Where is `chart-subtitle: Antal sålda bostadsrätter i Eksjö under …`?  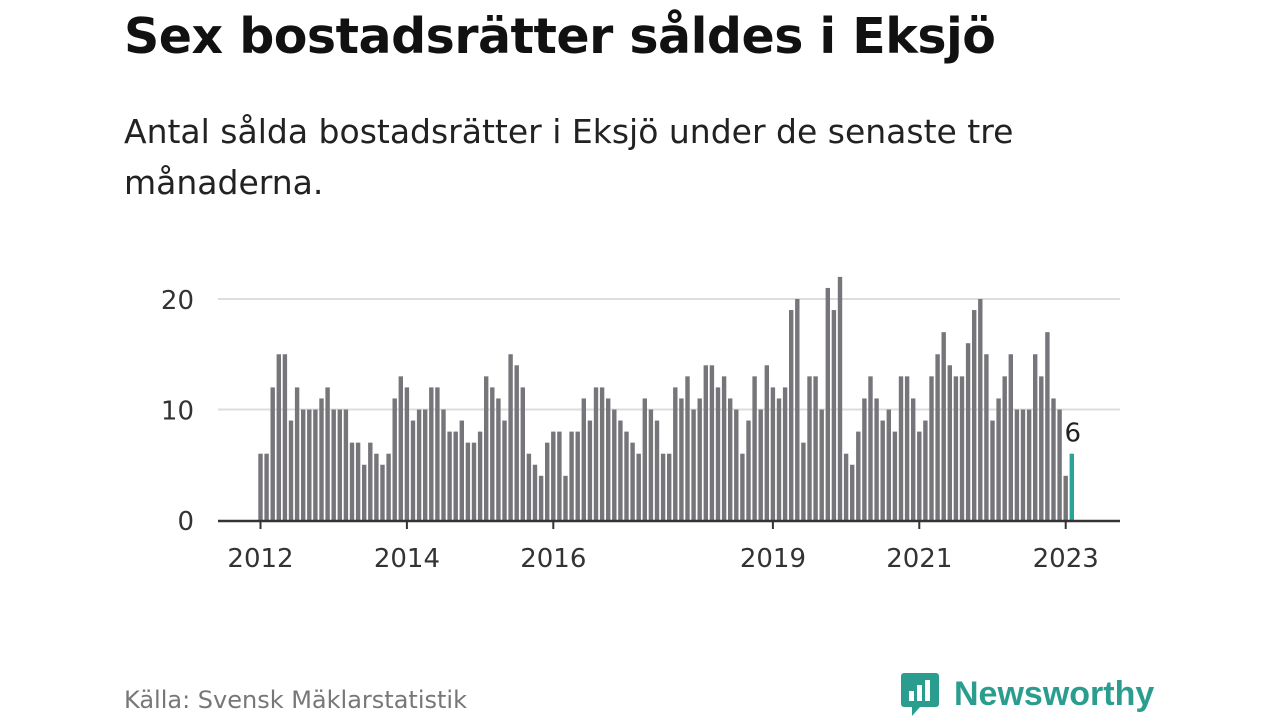
chart-subtitle: Antal sålda bostadsrätter i Eksjö under … is located at coordinates (569, 157).